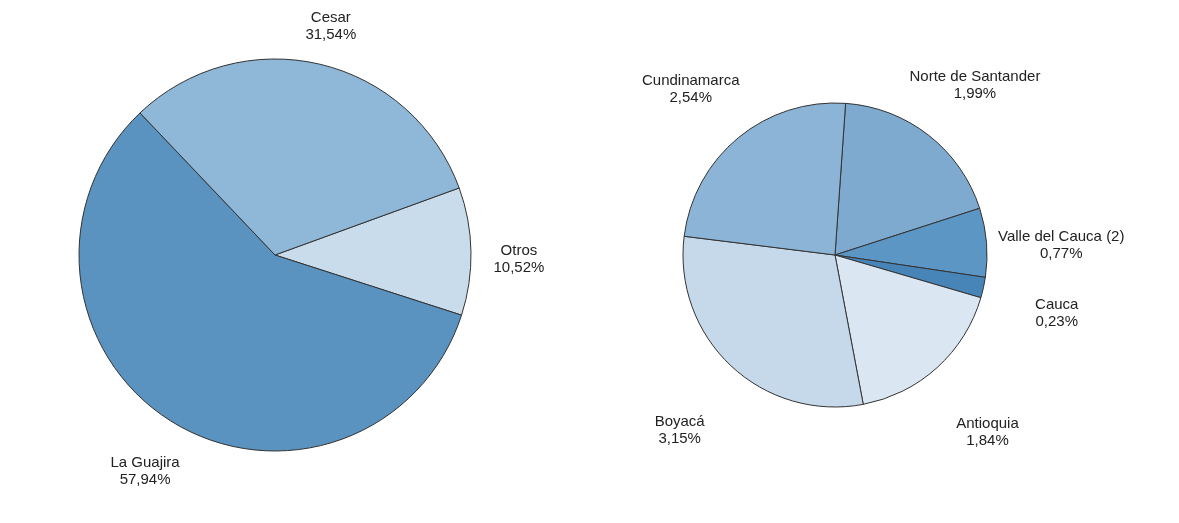  I want to click on data-label: 57,94%, so click(145, 478).